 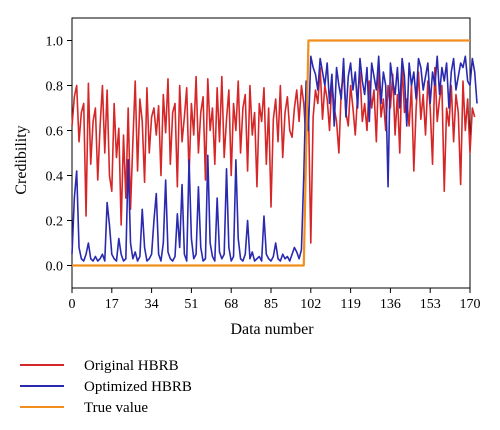 I want to click on y-tick-label: 1.0, so click(x=55, y=42).